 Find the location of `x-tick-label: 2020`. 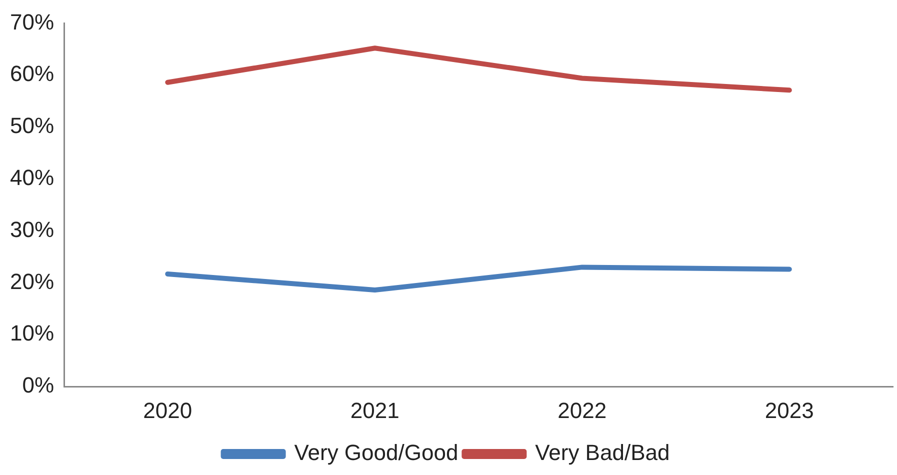

x-tick-label: 2020 is located at coordinates (167, 410).